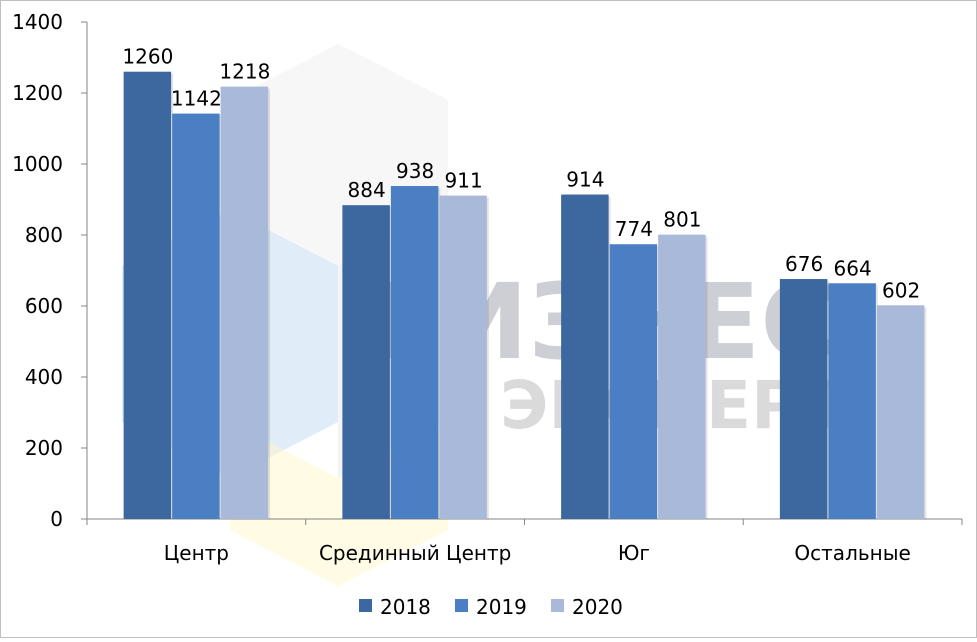 The width and height of the screenshot is (977, 642). Describe the element at coordinates (464, 181) in the screenshot. I see `data-label: 911` at that location.